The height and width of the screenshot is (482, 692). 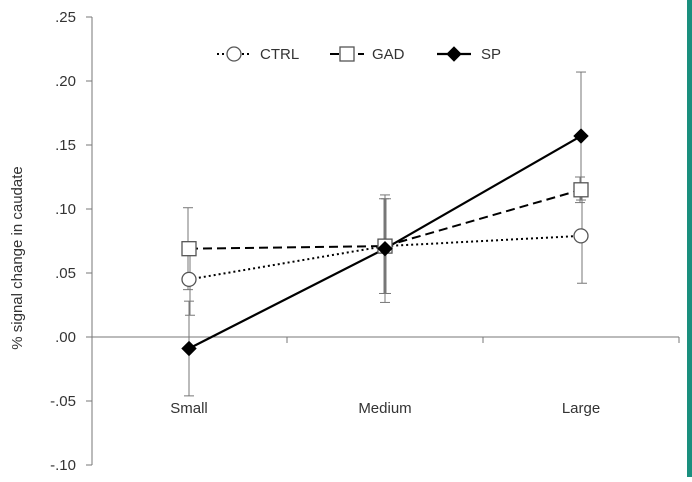 I want to click on legend-marker-gad, so click(x=347, y=54).